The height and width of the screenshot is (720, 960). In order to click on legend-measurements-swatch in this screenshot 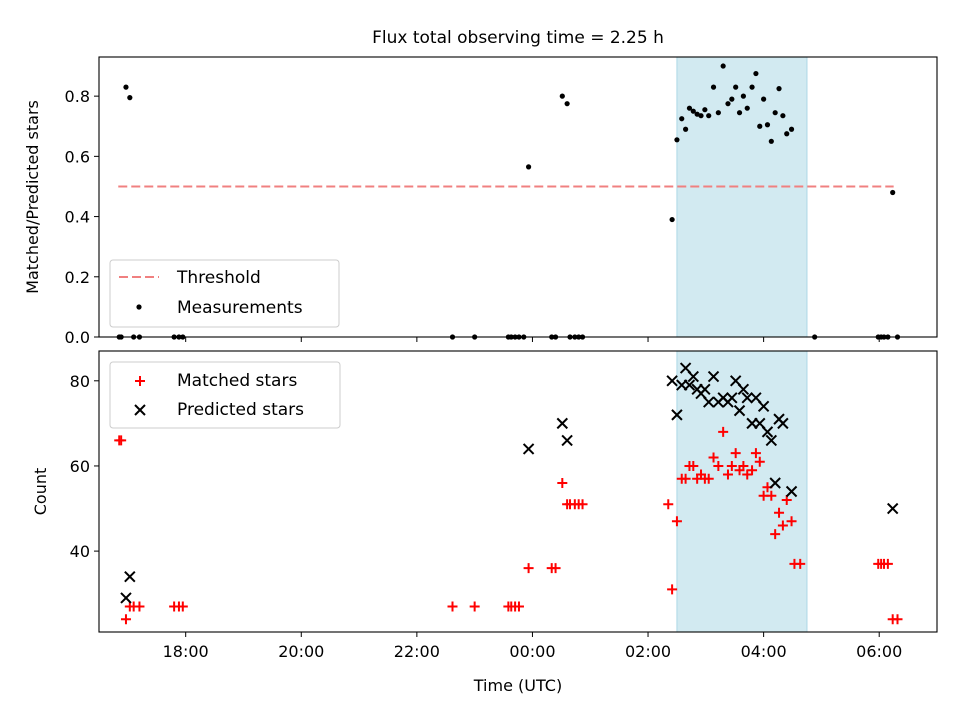, I will do `click(139, 307)`.